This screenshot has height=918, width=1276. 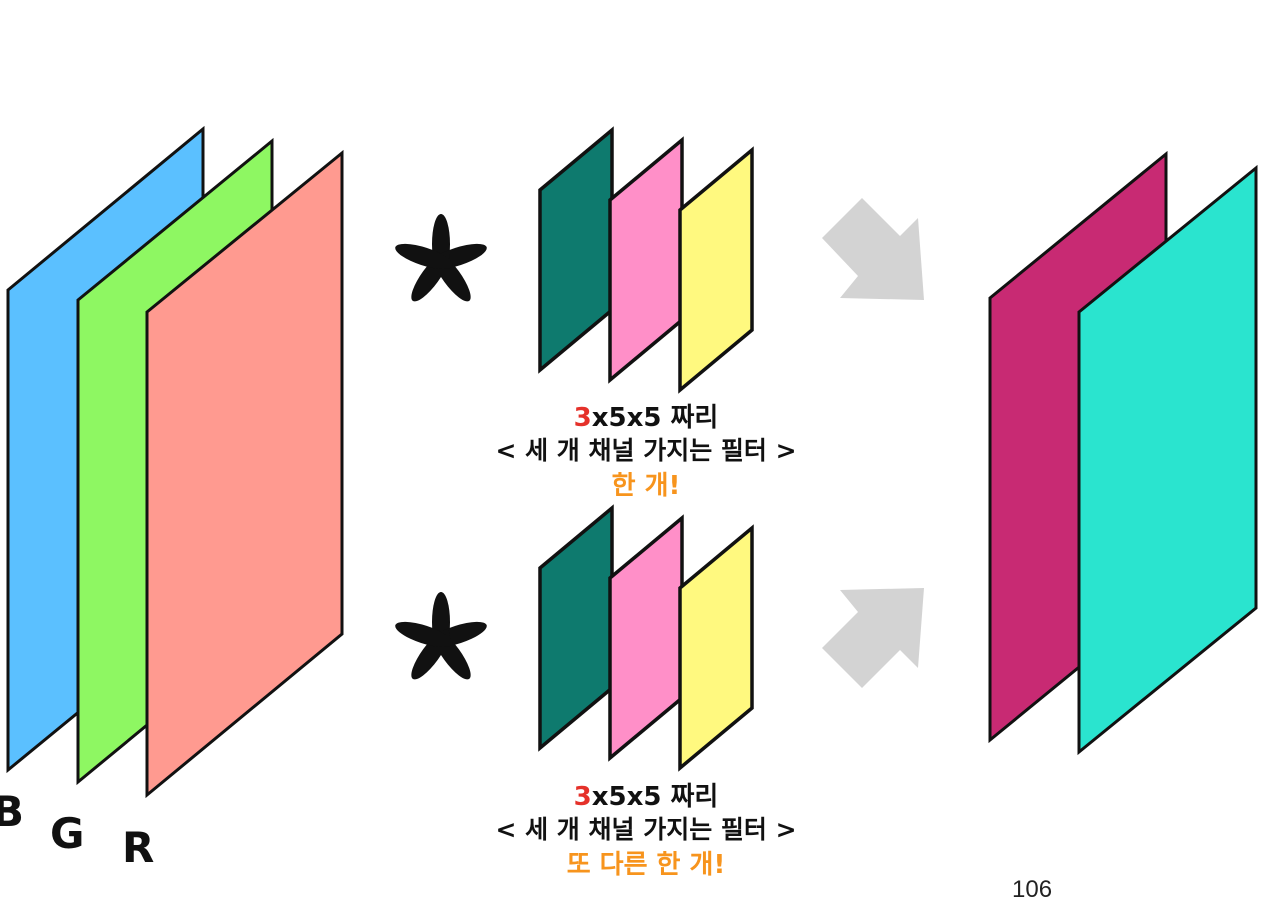 I want to click on arrow-up-right-icon, so click(x=873, y=638).